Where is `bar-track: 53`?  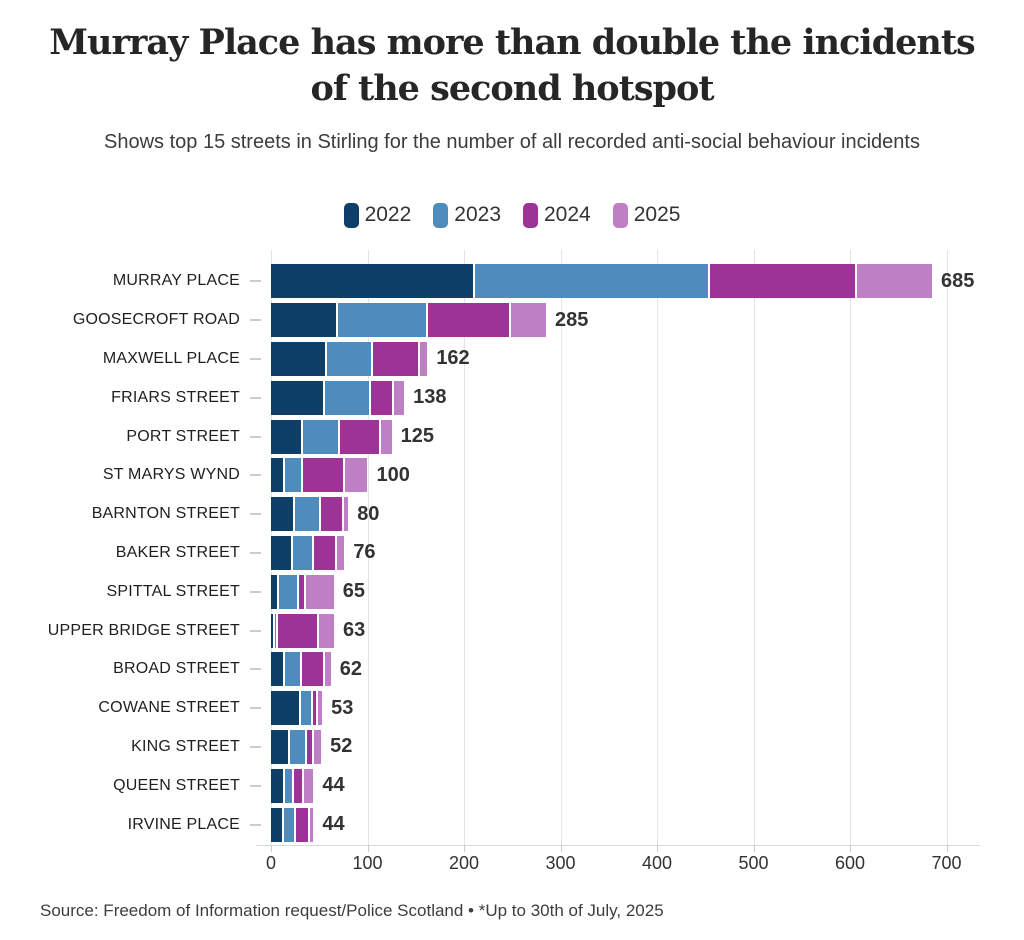
bar-track: 53 is located at coordinates (643, 708).